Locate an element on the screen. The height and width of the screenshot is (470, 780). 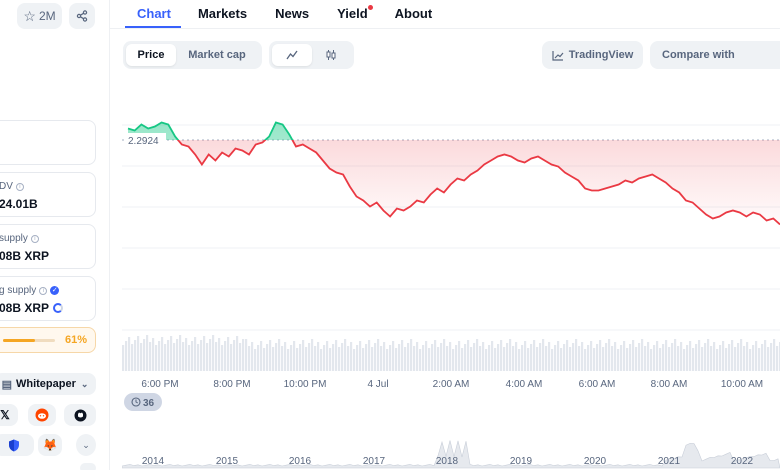
price-toggle-button: Price is located at coordinates (151, 55).